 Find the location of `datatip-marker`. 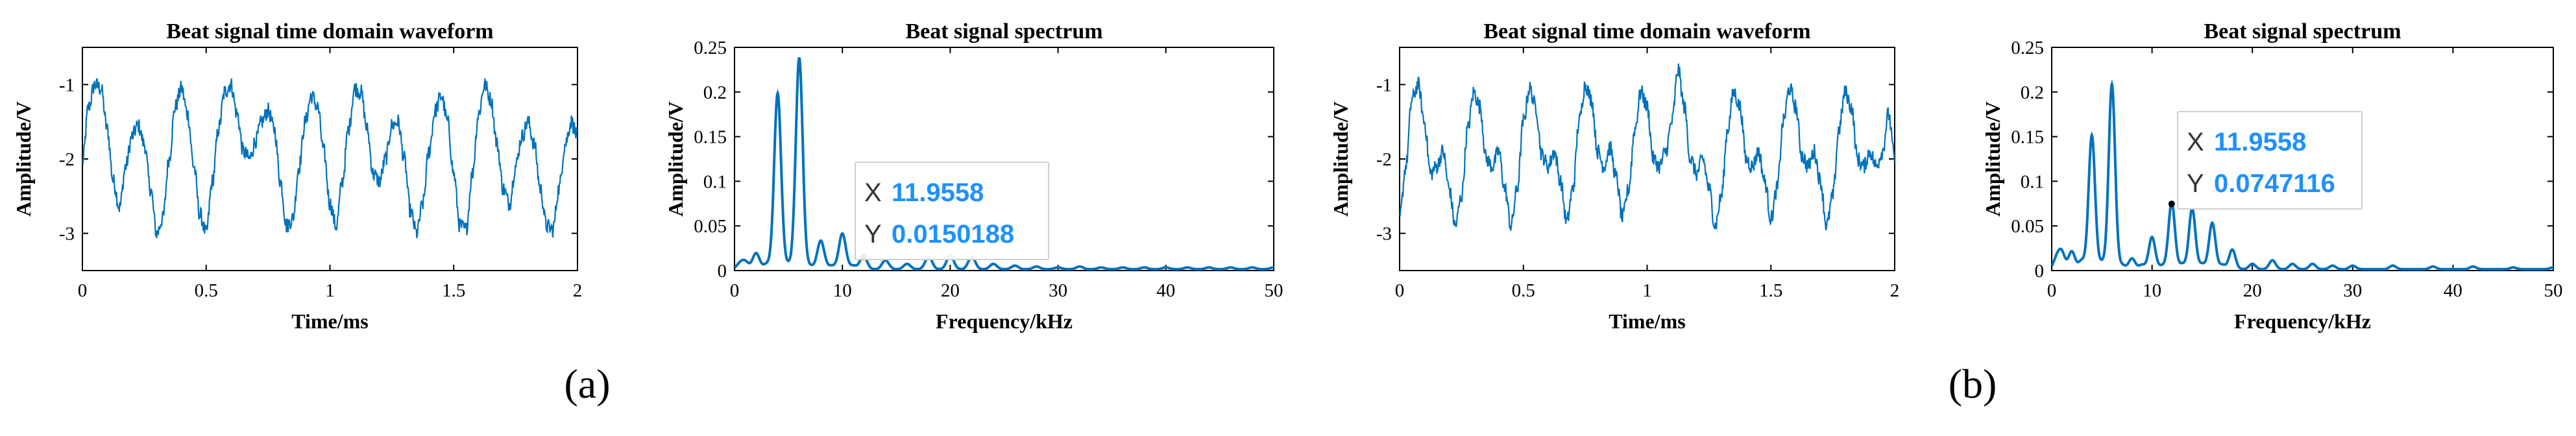

datatip-marker is located at coordinates (2171, 204).